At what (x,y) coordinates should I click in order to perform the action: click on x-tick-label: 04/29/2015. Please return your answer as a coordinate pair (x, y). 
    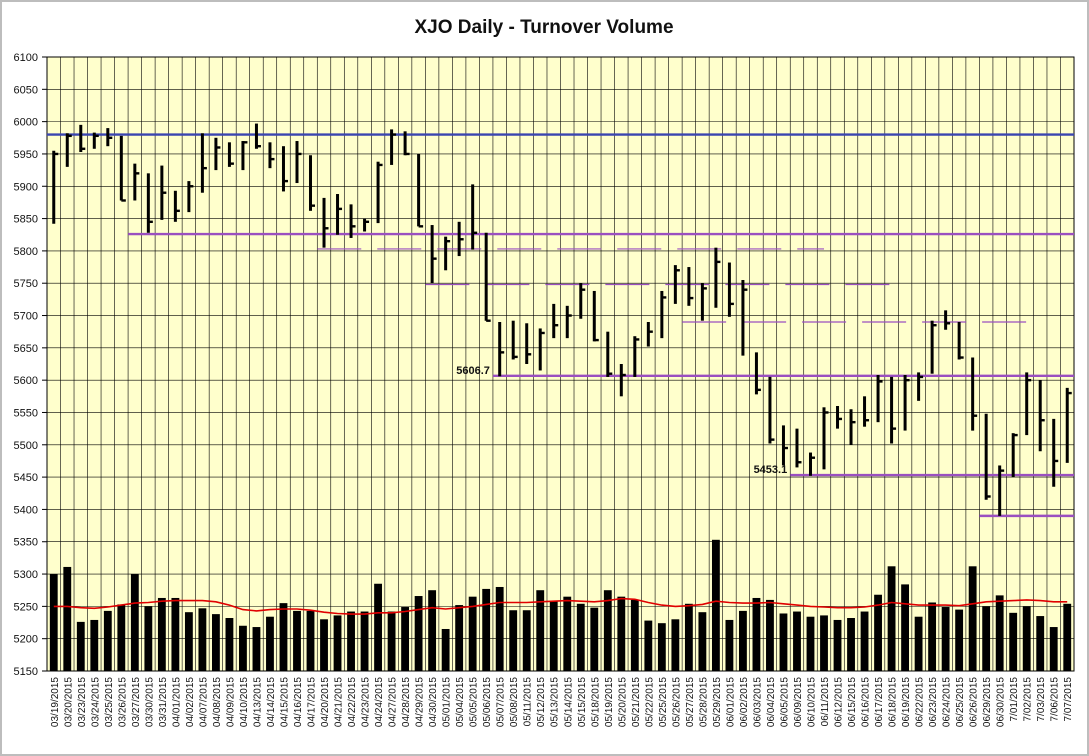
    Looking at the image, I should click on (420, 702).